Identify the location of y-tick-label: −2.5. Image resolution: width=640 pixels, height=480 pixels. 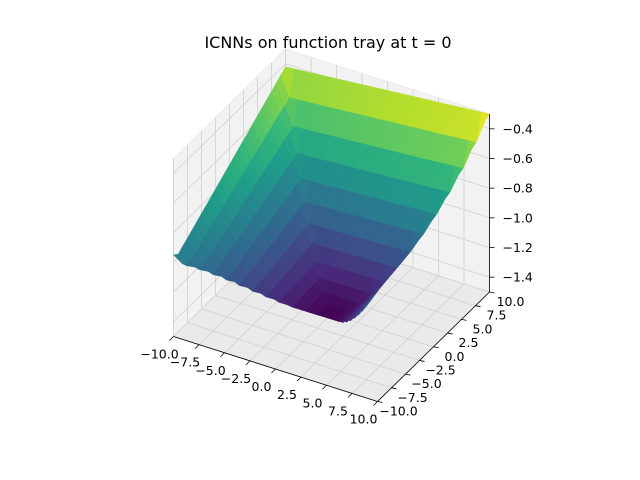
(440, 369).